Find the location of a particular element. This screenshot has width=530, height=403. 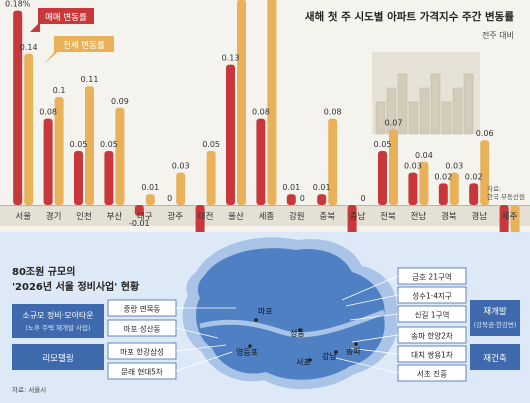

value-label-jeonse-충남: 0 is located at coordinates (363, 198).